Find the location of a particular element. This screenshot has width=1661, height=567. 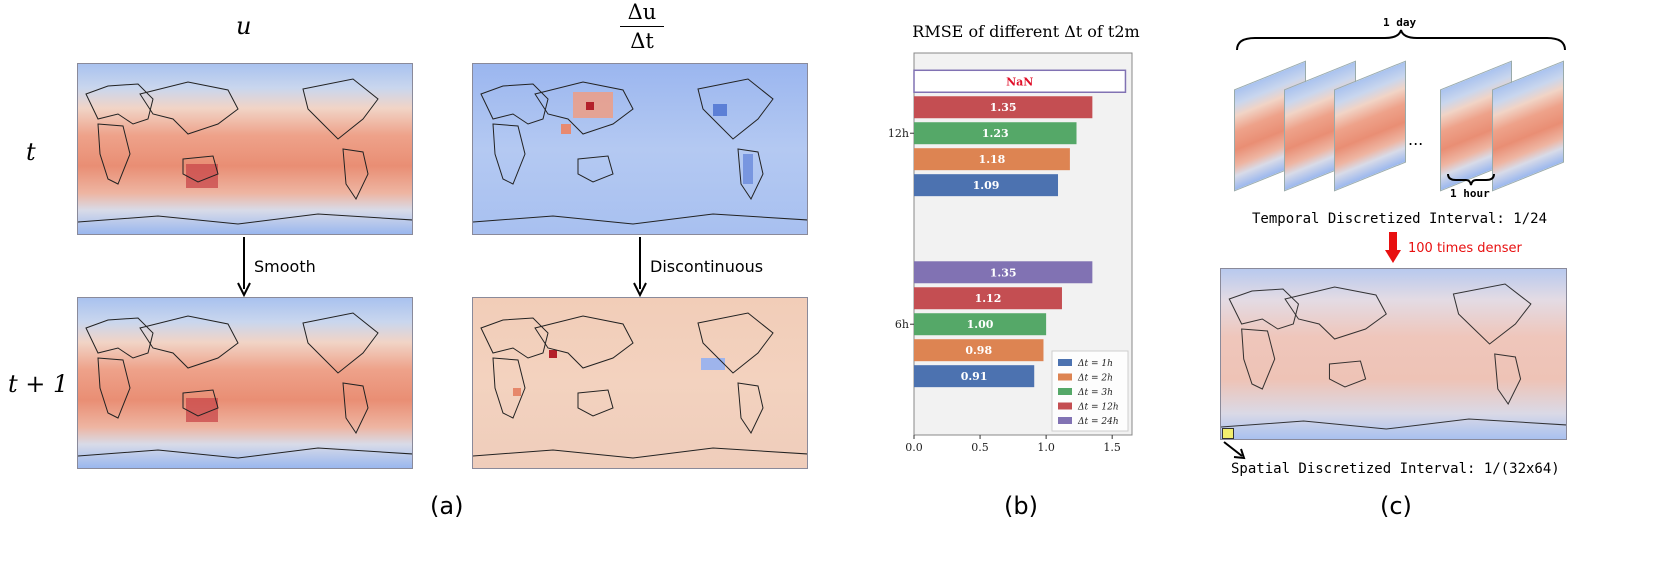

bar-label: 1.00 is located at coordinates (980, 324).